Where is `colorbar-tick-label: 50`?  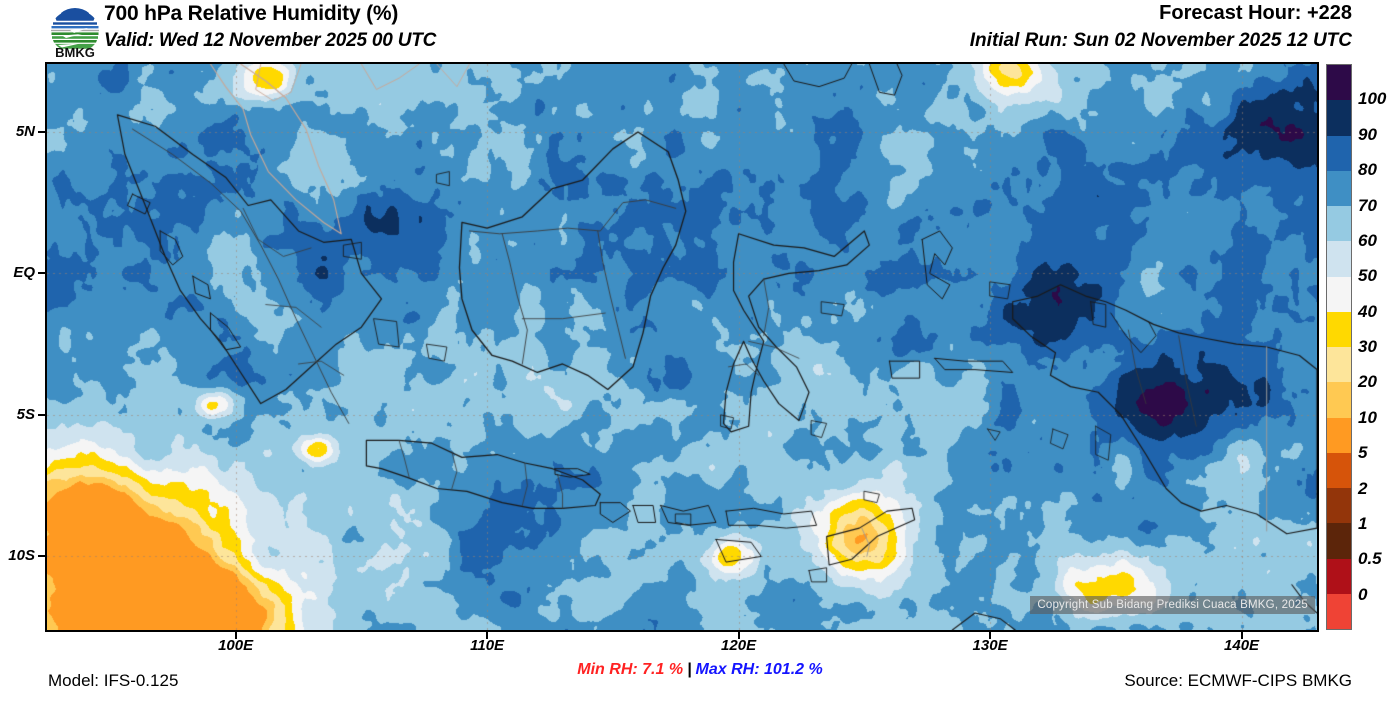 colorbar-tick-label: 50 is located at coordinates (1367, 276).